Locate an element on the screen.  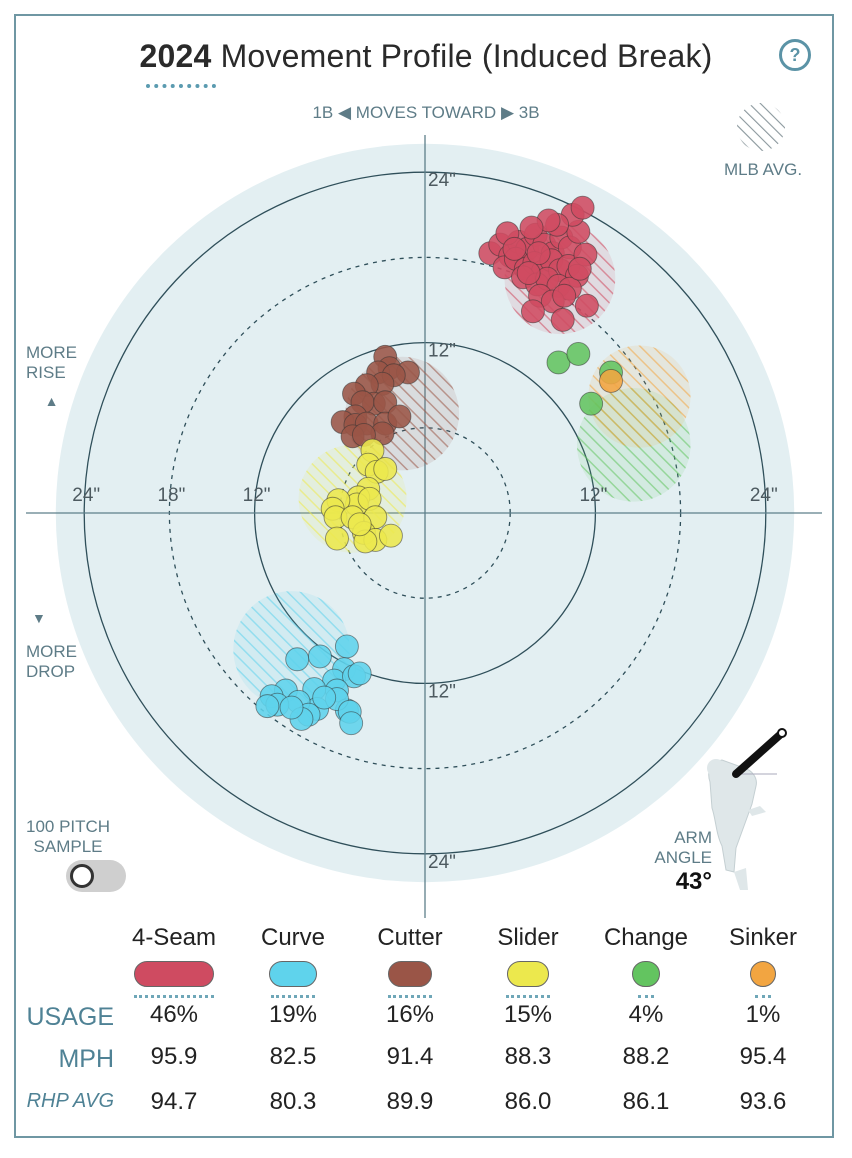
arm-angle-line is located at coordinates (759, 753).